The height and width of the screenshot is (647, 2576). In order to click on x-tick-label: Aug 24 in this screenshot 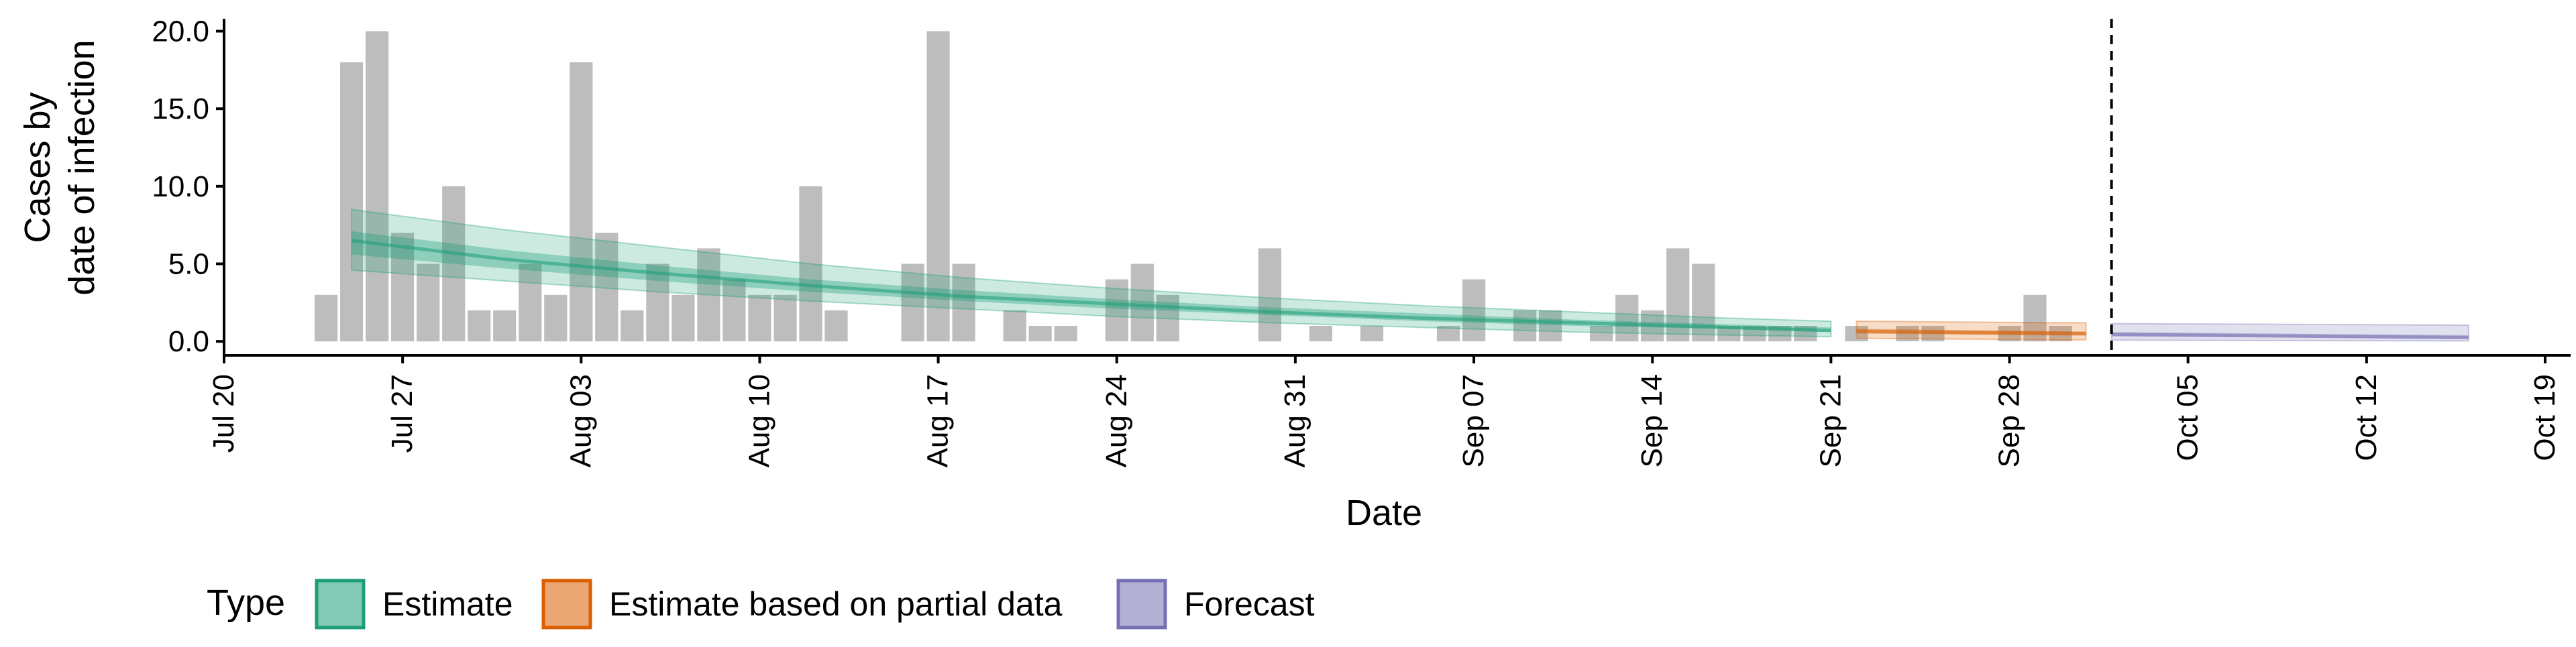, I will do `click(1116, 421)`.